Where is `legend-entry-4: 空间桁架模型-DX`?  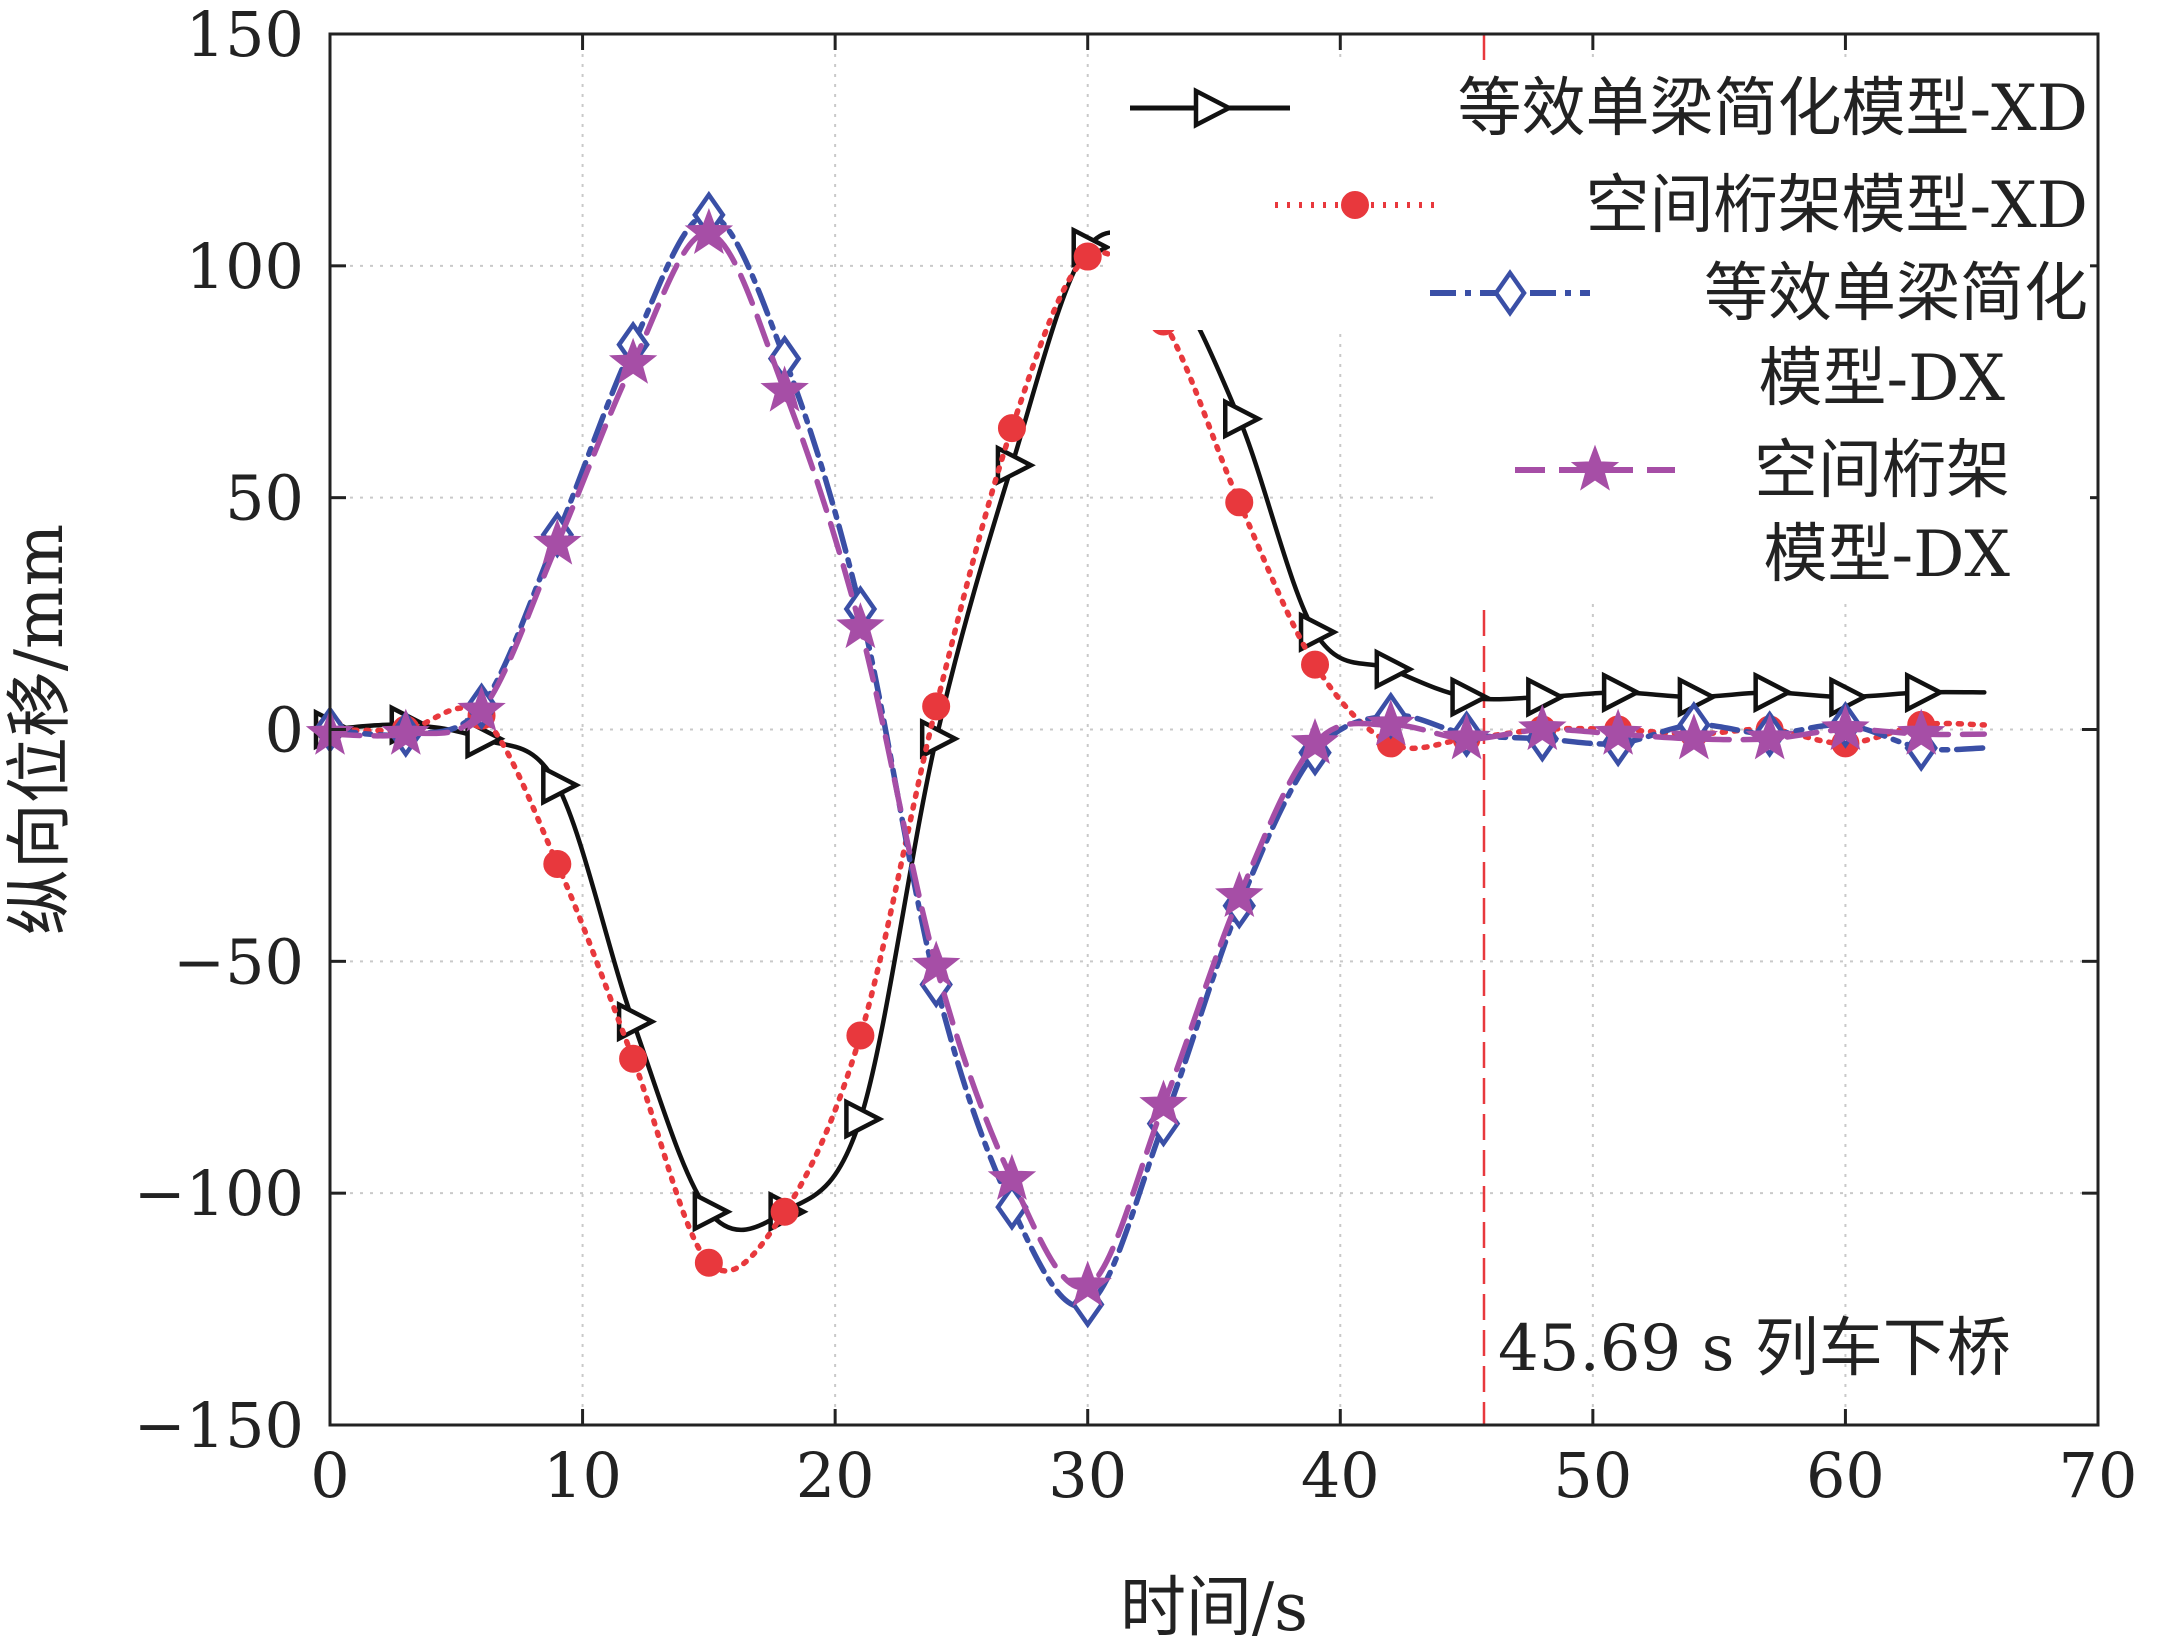
legend-entry-4: 空间桁架模型-DX is located at coordinates (1762, 513).